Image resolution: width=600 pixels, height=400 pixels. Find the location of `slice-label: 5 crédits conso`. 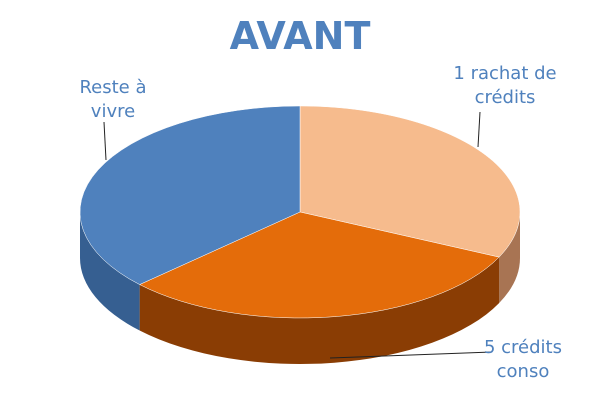

slice-label: 5 crédits conso is located at coordinates (522, 359).